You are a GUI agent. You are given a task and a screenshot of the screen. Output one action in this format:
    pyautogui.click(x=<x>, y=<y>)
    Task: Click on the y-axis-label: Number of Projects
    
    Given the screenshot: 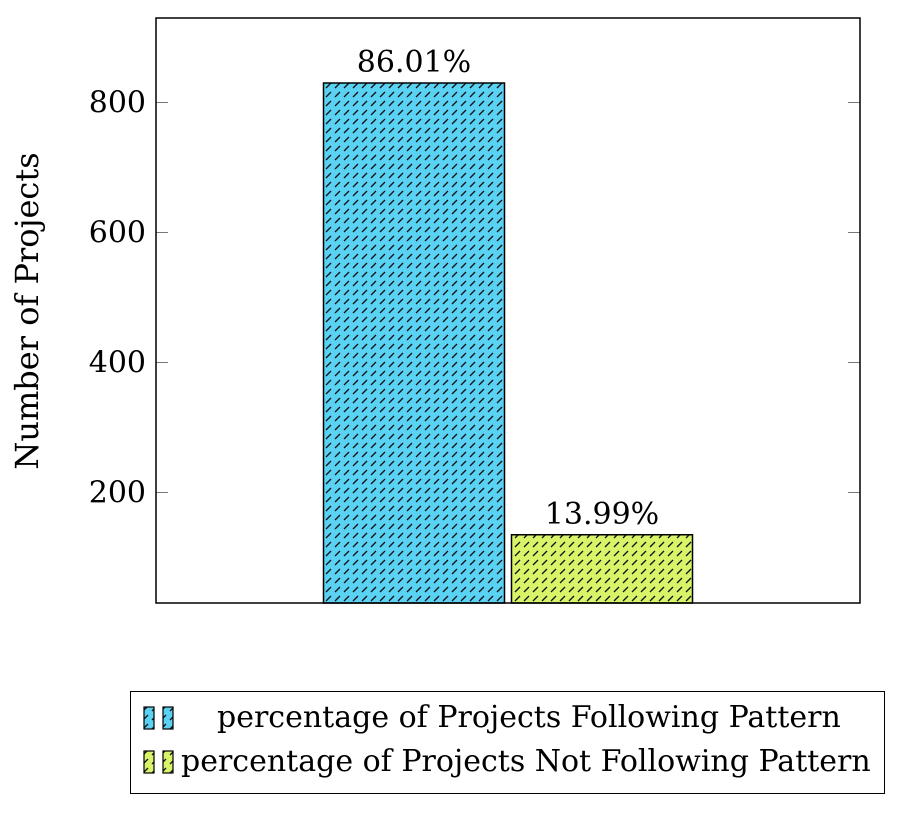 What is the action you would take?
    pyautogui.click(x=27, y=310)
    